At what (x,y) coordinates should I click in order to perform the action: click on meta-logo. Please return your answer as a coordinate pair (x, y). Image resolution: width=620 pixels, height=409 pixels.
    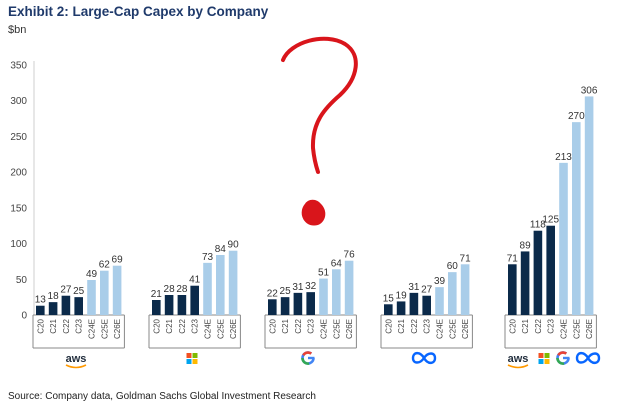
    Looking at the image, I should click on (424, 358).